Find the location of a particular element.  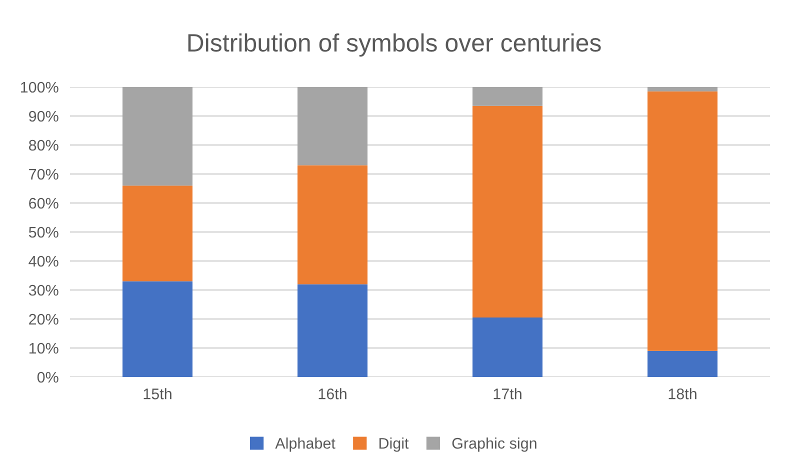

x-tick-label: 15th is located at coordinates (158, 394).